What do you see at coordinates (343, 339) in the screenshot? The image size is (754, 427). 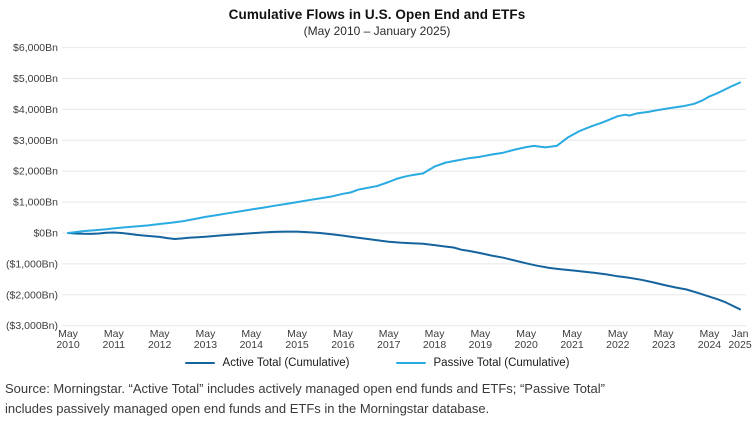 I see `x-axis-label: May 2016` at bounding box center [343, 339].